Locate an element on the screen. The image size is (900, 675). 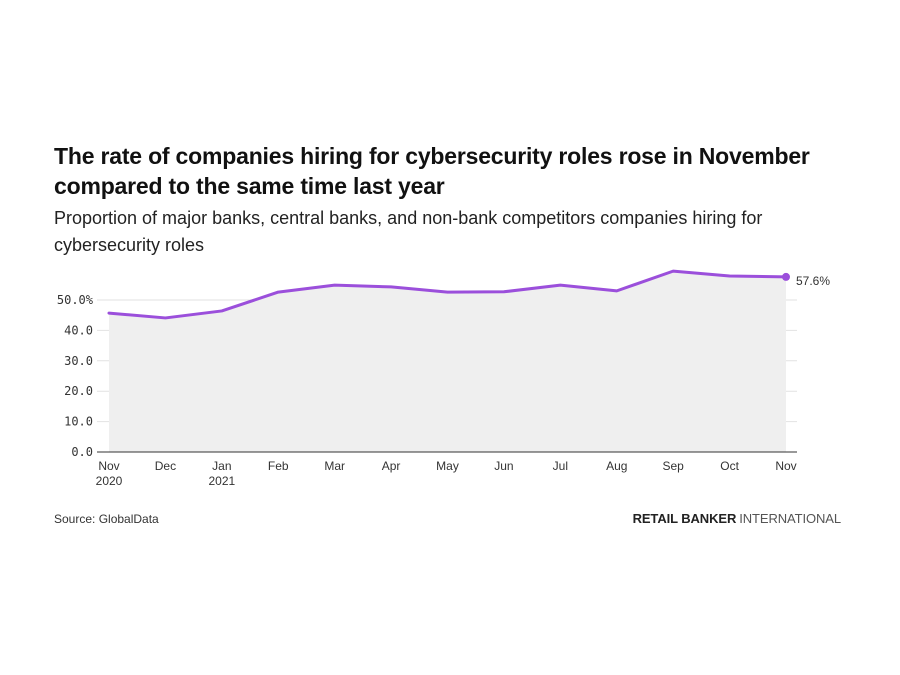
x-tick-sublabel: 2020 is located at coordinates (109, 481).